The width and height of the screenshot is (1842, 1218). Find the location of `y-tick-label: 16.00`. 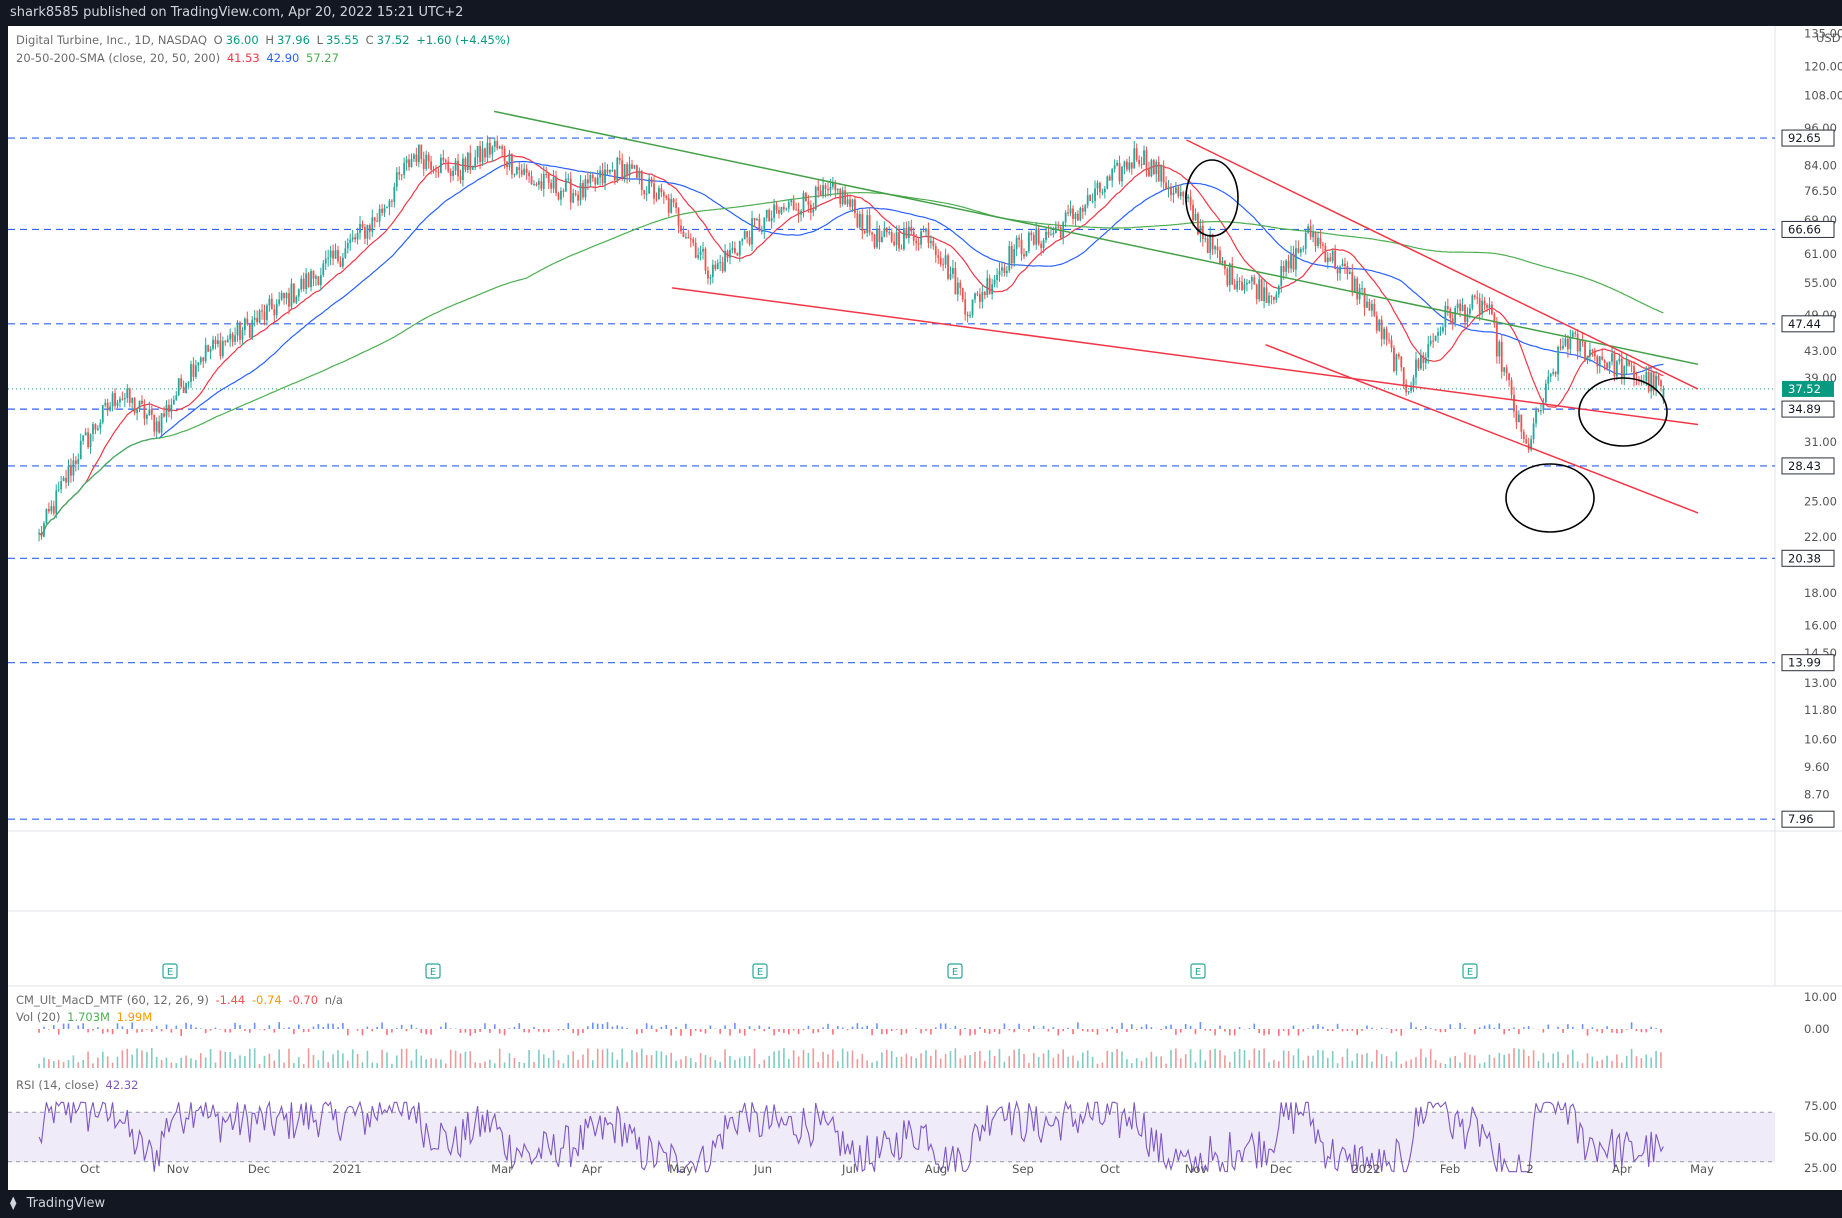

y-tick-label: 16.00 is located at coordinates (1820, 625).